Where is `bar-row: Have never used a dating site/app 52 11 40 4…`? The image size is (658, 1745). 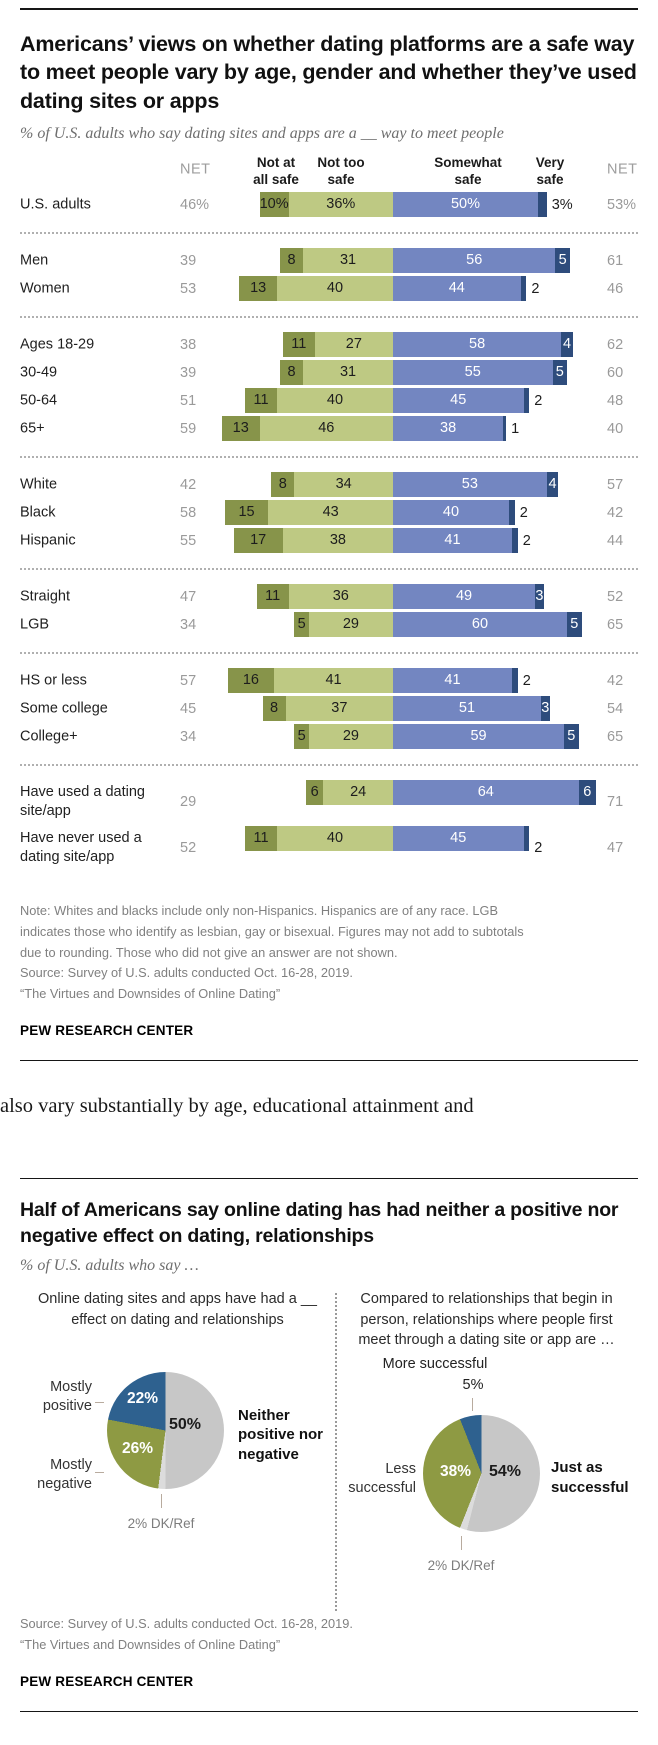 bar-row: Have never used a dating site/app 52 11 40 4… is located at coordinates (329, 848).